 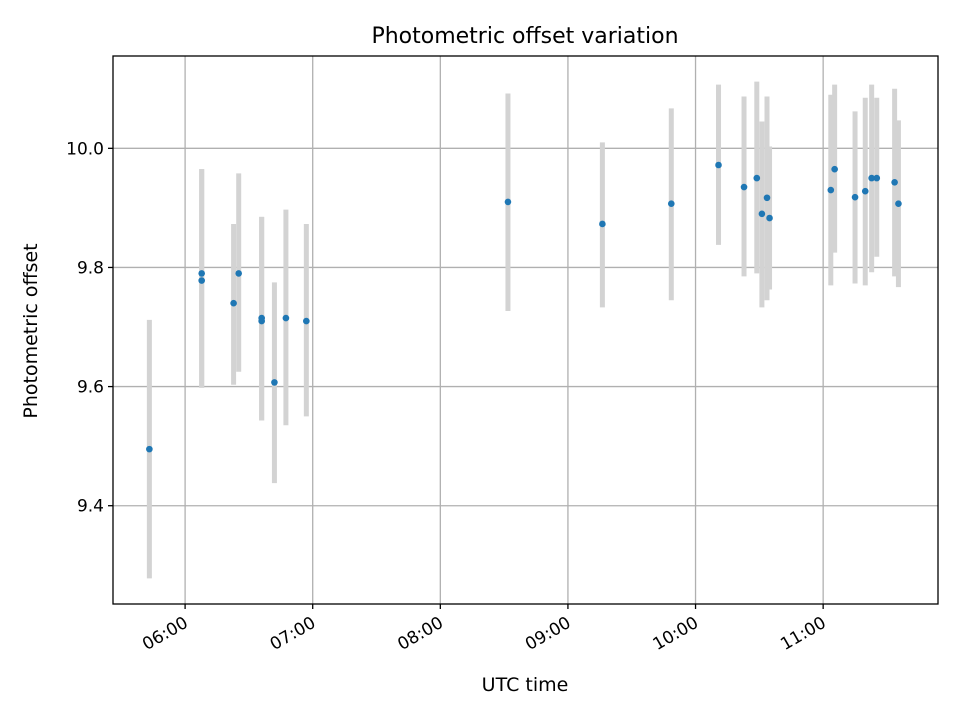 What do you see at coordinates (90, 388) in the screenshot?
I see `y-tick-label: 9.6` at bounding box center [90, 388].